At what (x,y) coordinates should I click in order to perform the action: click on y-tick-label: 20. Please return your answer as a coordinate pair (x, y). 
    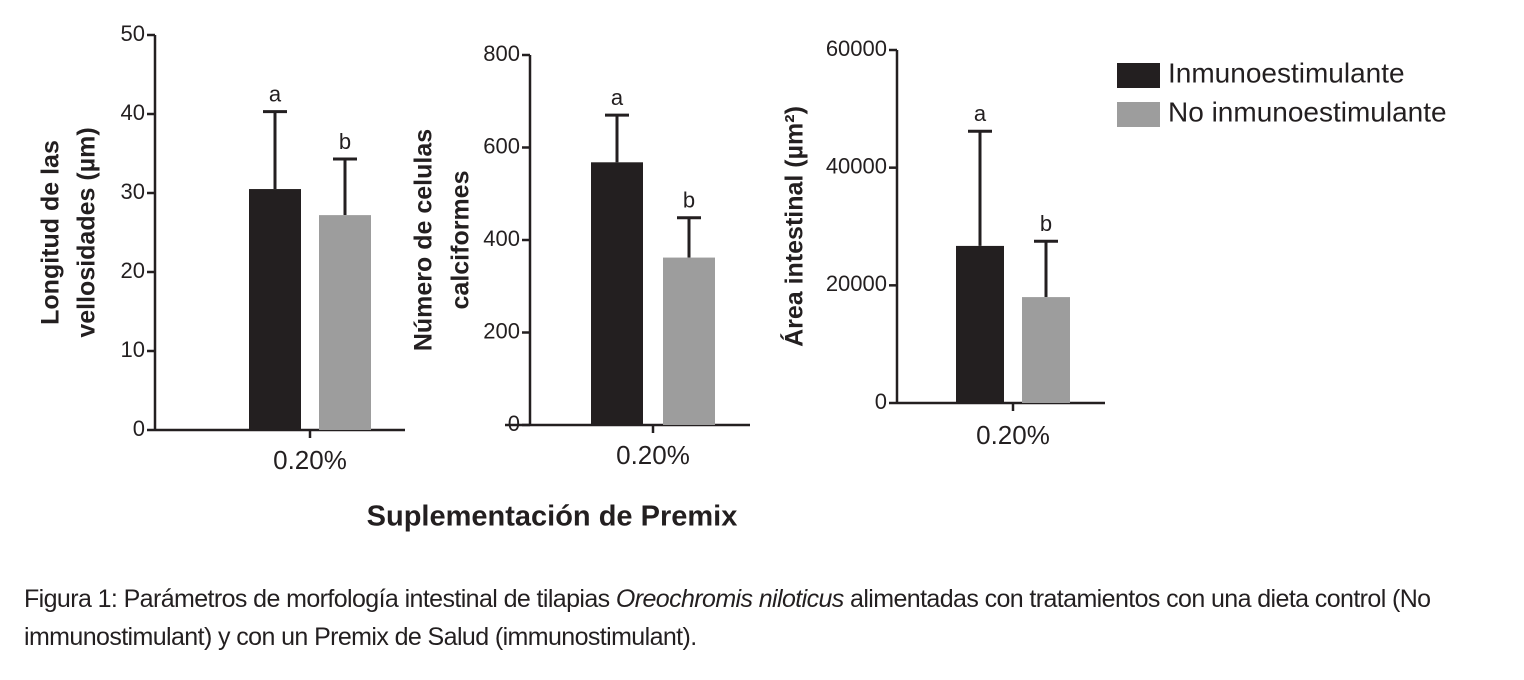
    Looking at the image, I should click on (133, 270).